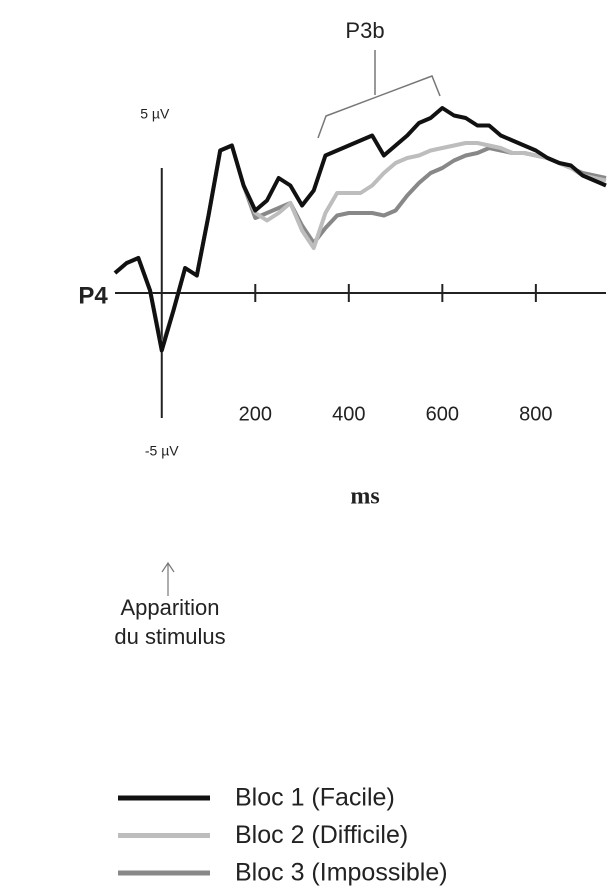  I want to click on x-tick-label: 400, so click(348, 414).